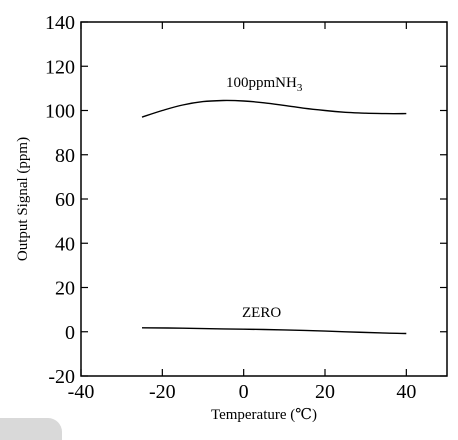 This screenshot has height=440, width=458. Describe the element at coordinates (65, 200) in the screenshot. I see `y-tick-label: 60` at that location.